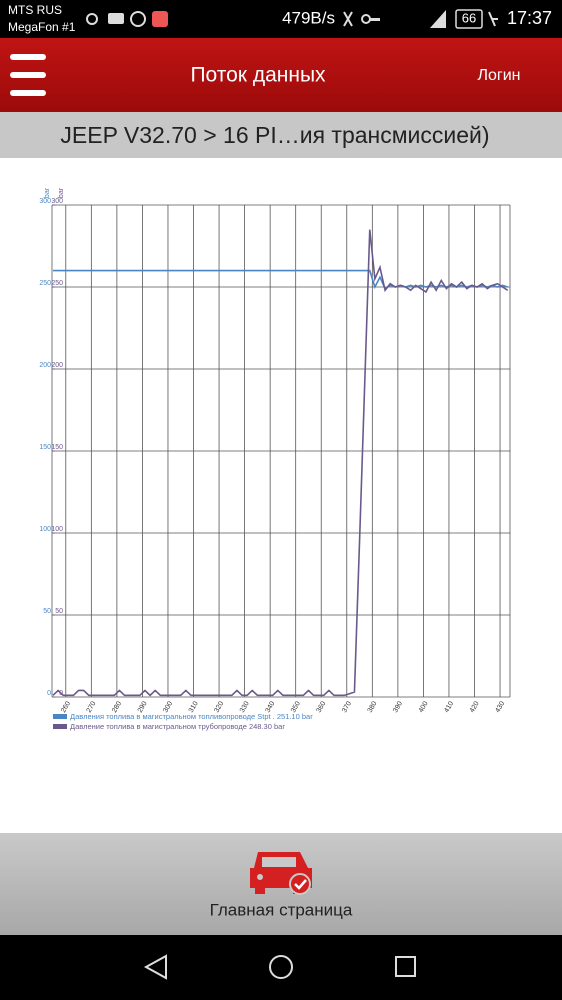  Describe the element at coordinates (498, 75) in the screenshot. I see `login-button: Логин` at that location.